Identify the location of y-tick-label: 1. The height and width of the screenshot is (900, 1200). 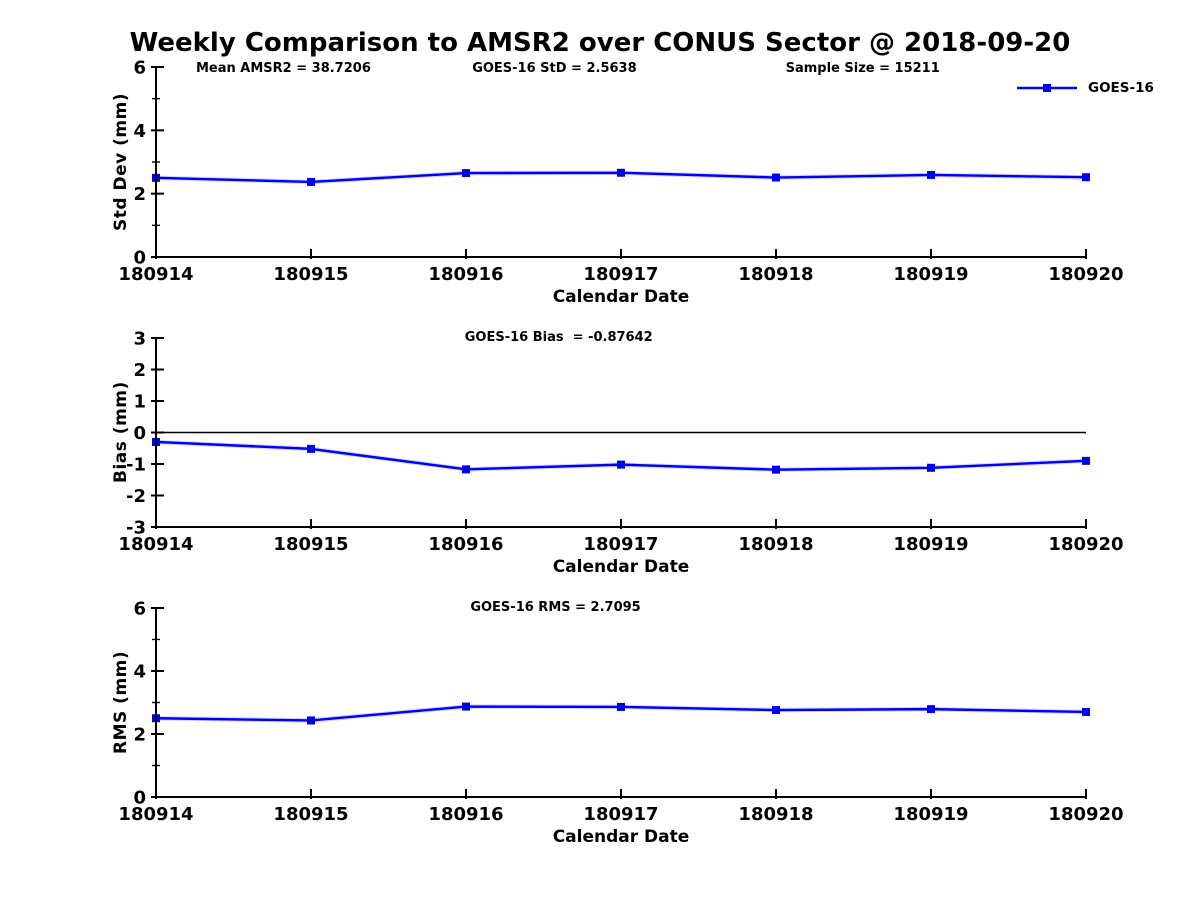
(139, 402).